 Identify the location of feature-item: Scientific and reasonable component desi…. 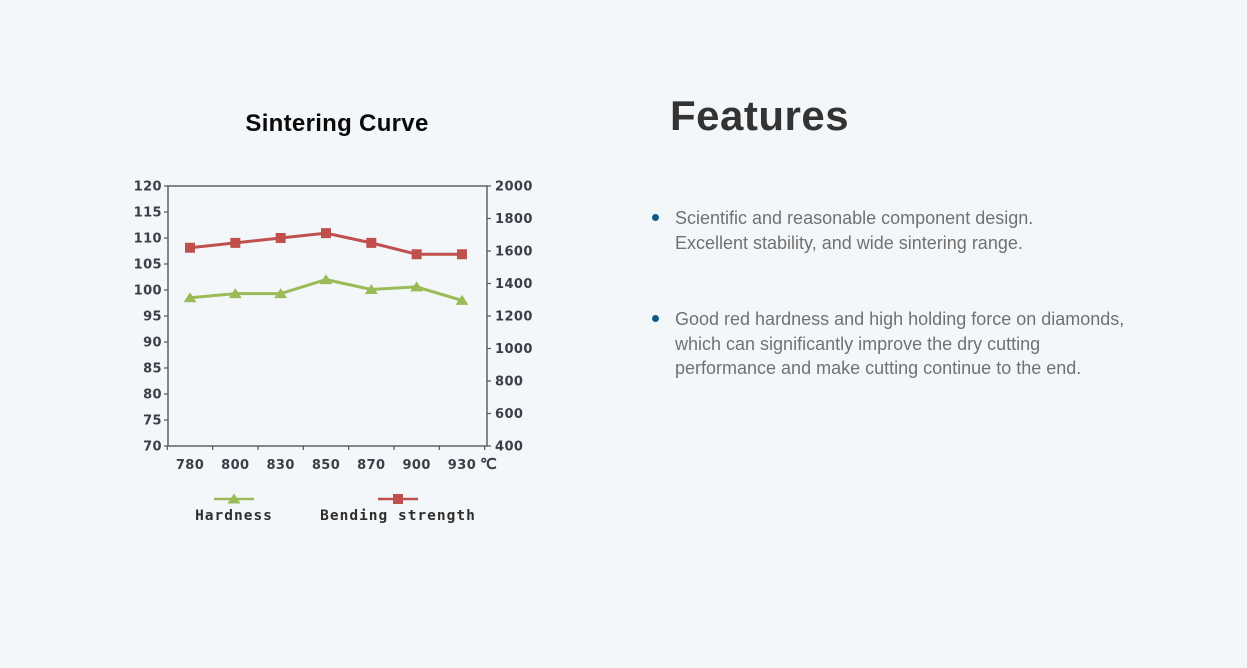
(927, 230).